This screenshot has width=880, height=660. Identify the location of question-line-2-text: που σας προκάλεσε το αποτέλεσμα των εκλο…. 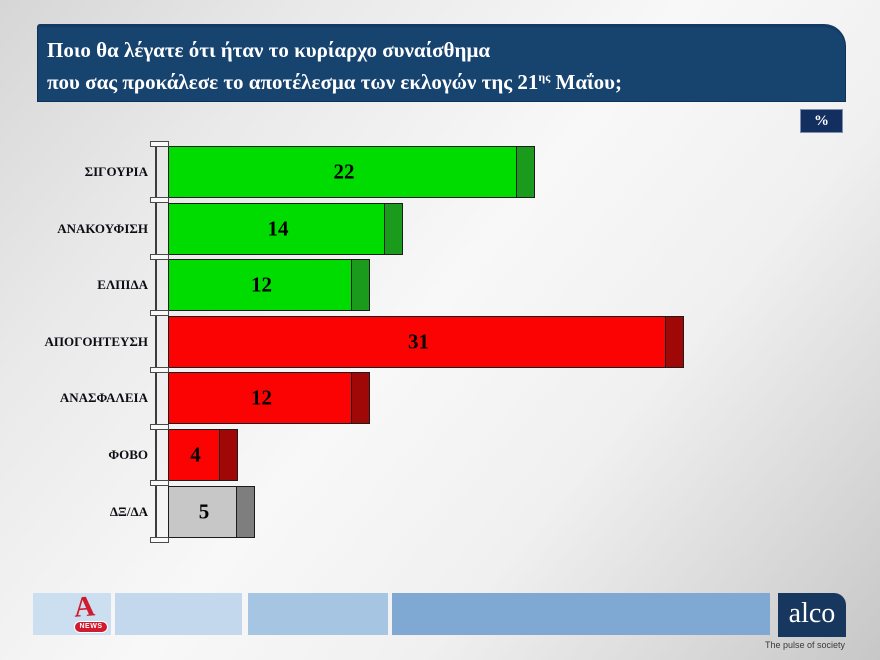
(293, 82).